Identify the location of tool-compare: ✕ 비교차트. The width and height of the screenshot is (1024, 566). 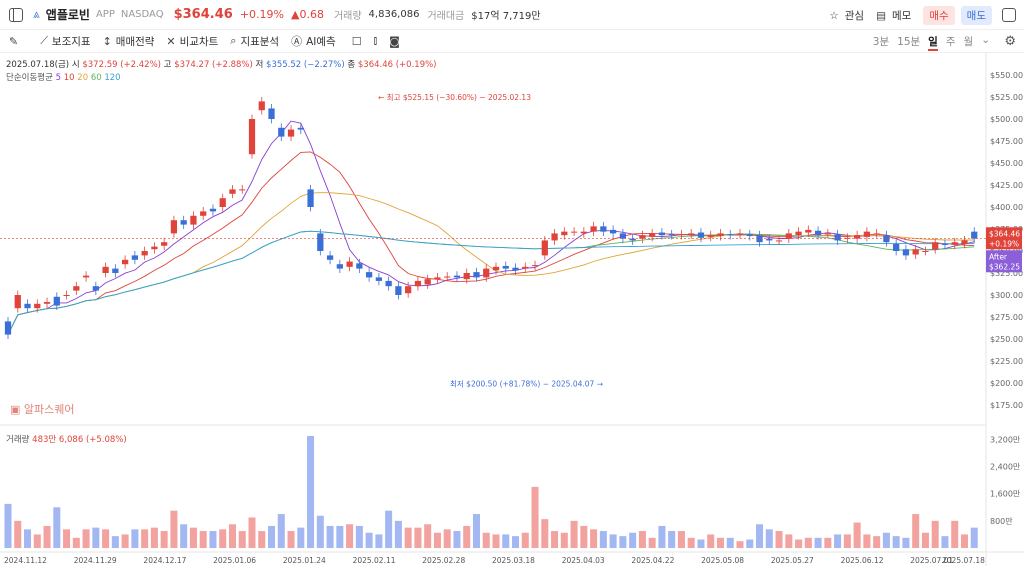
(192, 41).